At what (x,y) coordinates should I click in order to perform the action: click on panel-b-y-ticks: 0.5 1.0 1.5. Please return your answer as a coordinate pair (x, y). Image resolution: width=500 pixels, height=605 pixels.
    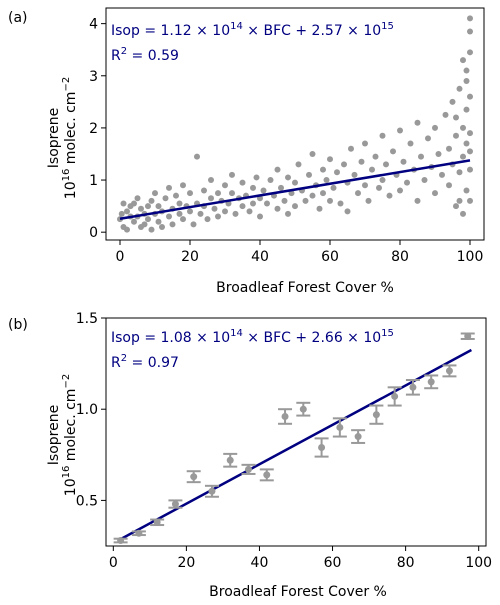
    Looking at the image, I should click on (91, 410).